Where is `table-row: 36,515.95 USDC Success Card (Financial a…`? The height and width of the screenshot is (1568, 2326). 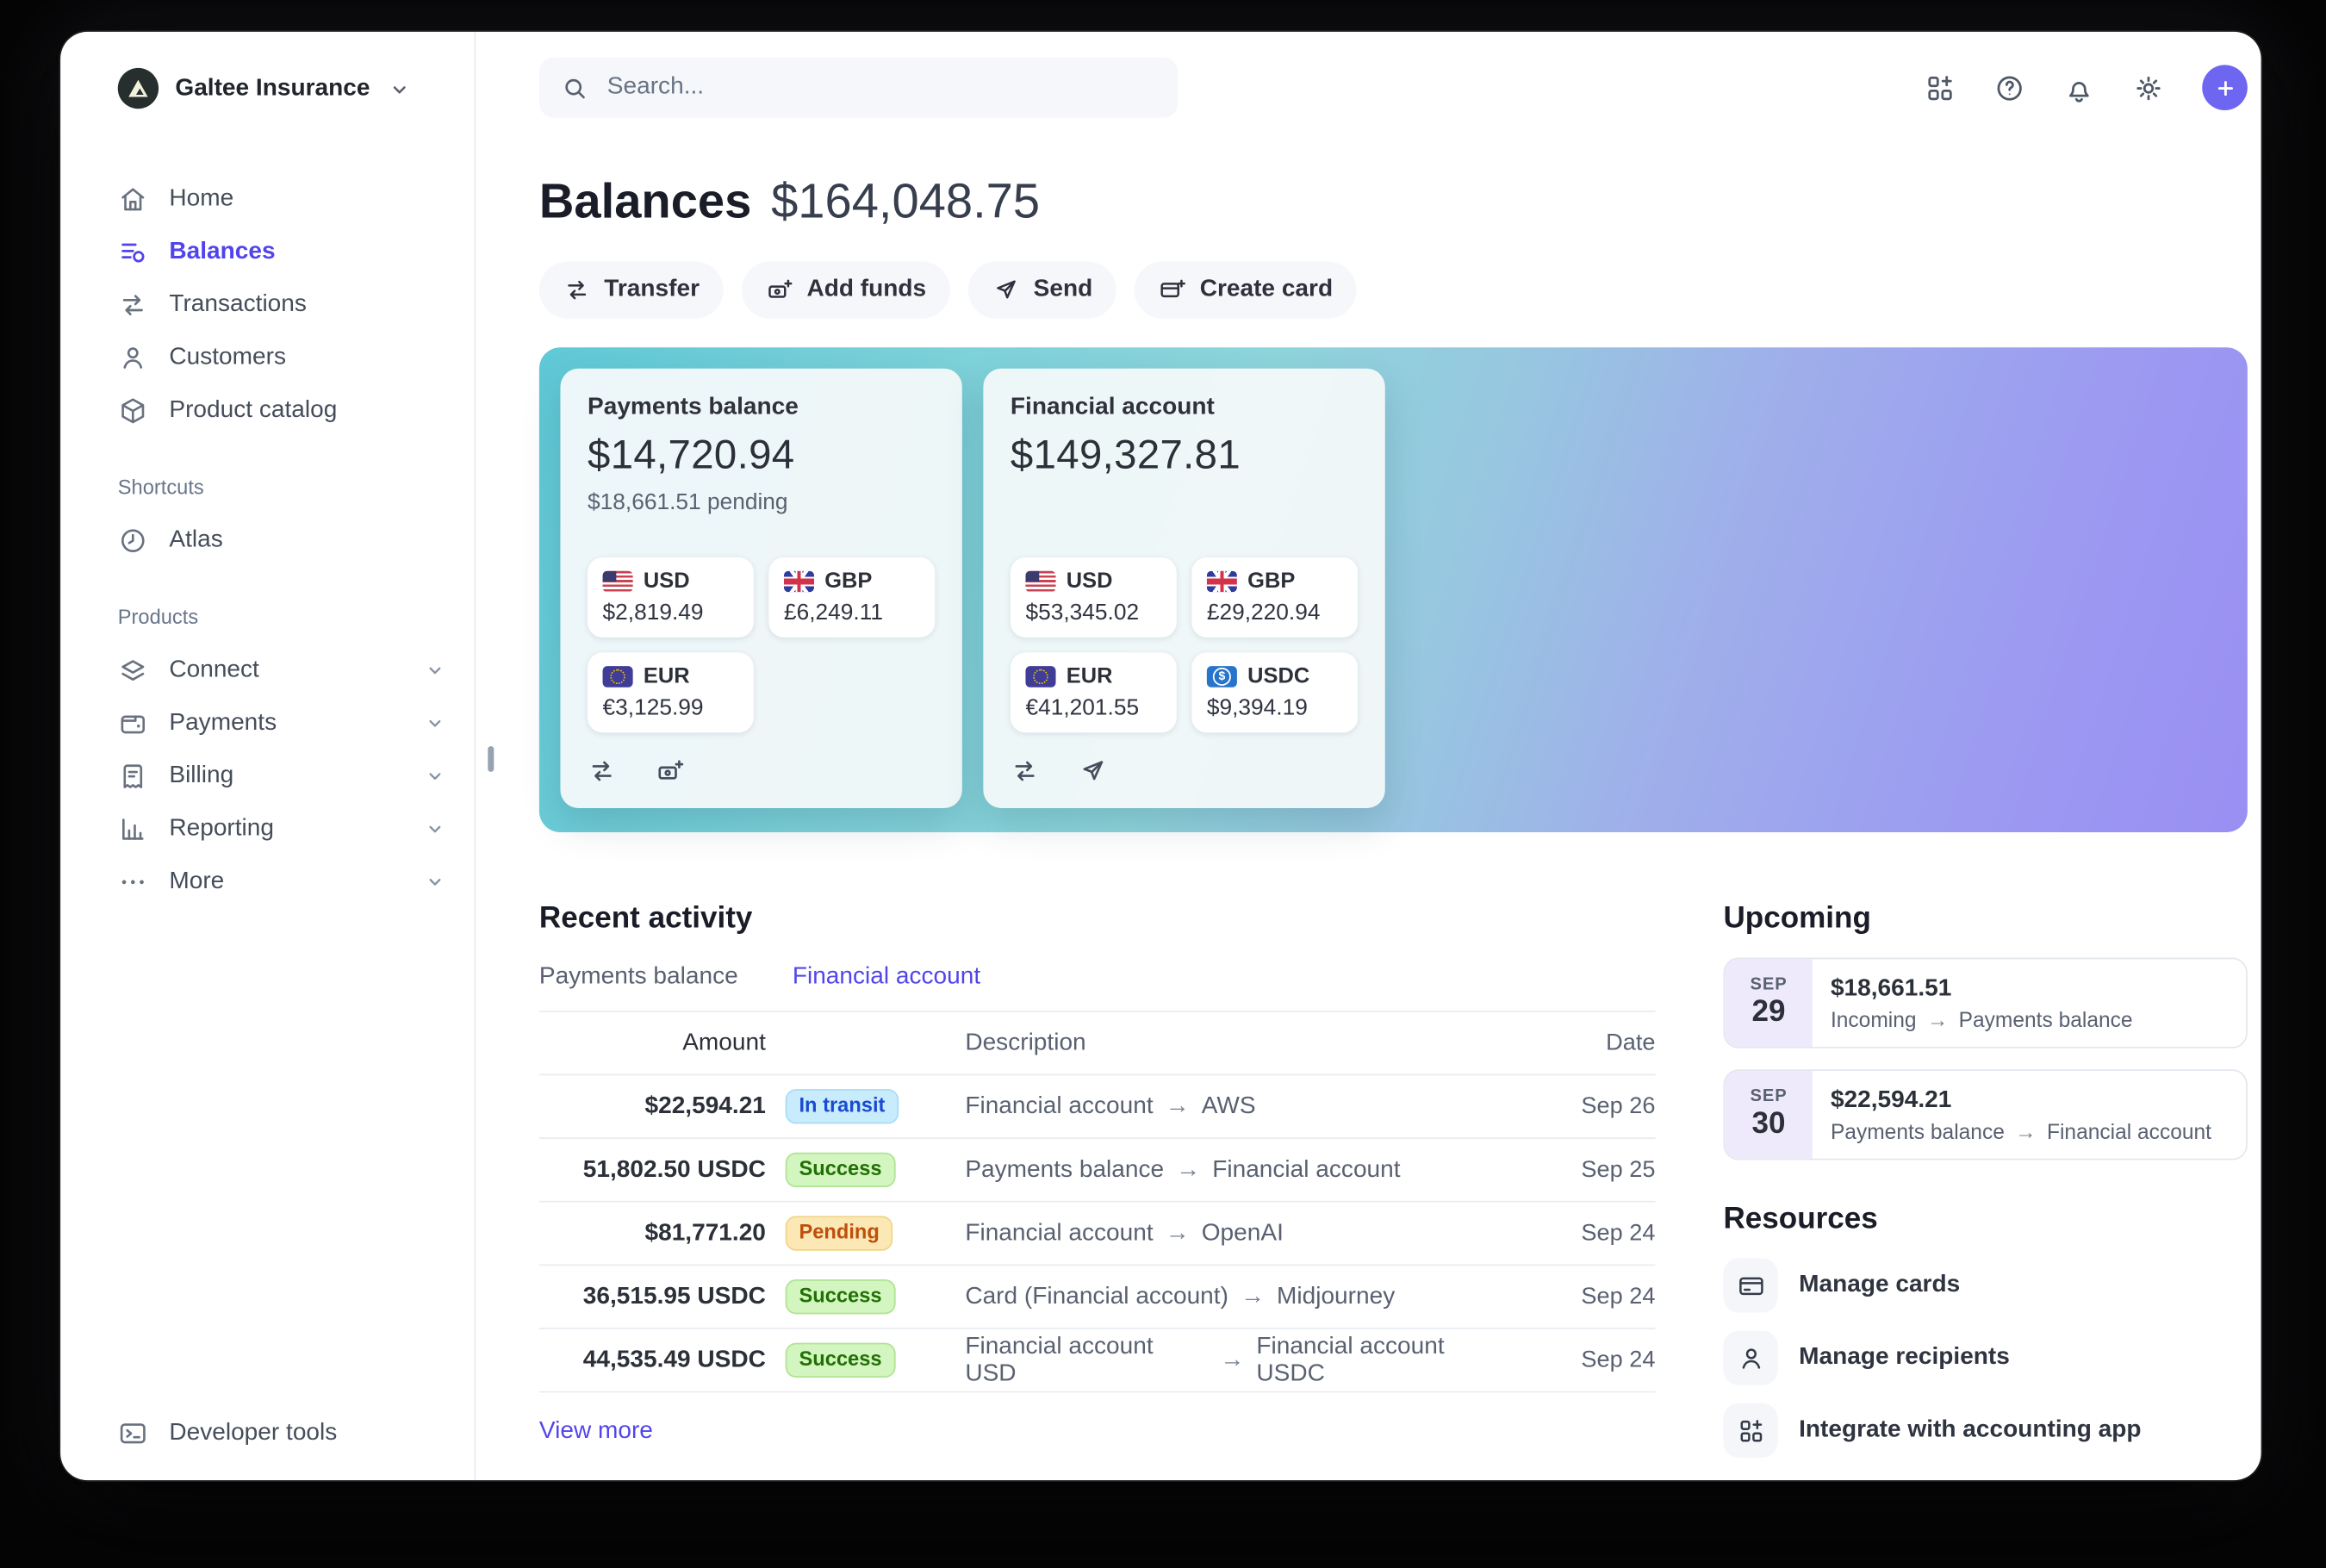 table-row: 36,515.95 USDC Success Card (Financial a… is located at coordinates (1097, 1298).